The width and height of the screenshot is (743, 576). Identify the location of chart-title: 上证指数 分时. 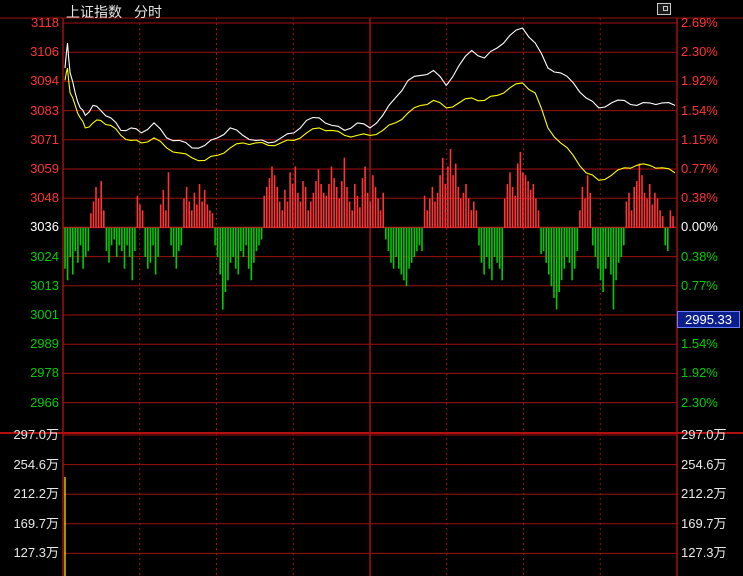
(114, 12).